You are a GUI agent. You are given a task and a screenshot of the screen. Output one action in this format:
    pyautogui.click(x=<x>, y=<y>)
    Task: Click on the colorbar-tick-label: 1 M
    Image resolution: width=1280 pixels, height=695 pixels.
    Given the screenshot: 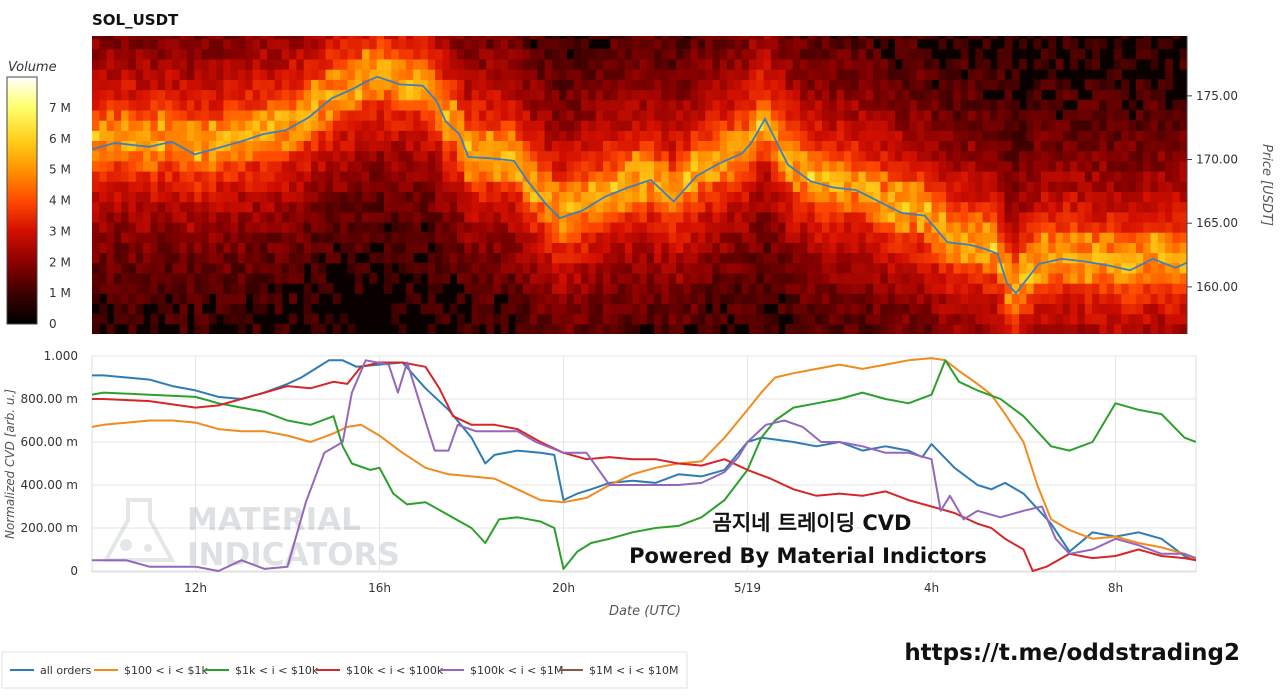 What is the action you would take?
    pyautogui.click(x=60, y=293)
    